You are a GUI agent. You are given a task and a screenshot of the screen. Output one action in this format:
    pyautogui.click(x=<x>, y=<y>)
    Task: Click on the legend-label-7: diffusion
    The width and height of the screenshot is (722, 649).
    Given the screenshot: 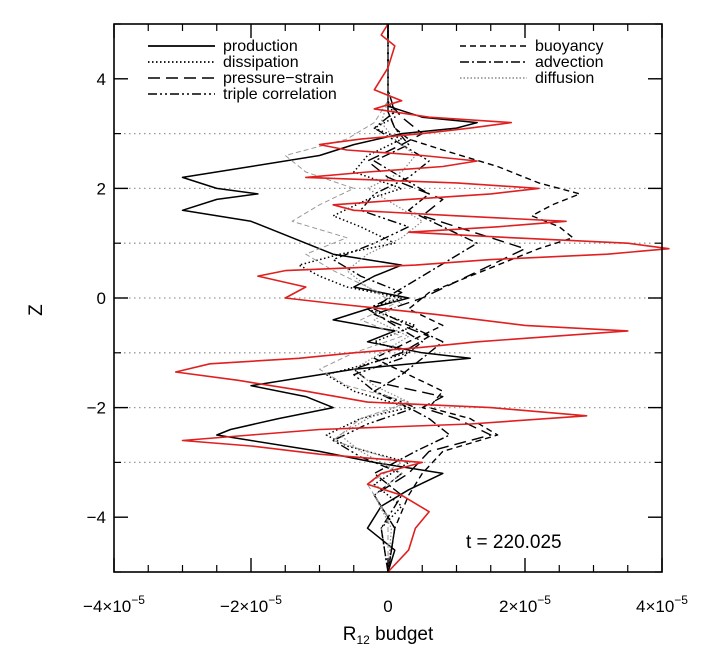 What is the action you would take?
    pyautogui.click(x=564, y=78)
    